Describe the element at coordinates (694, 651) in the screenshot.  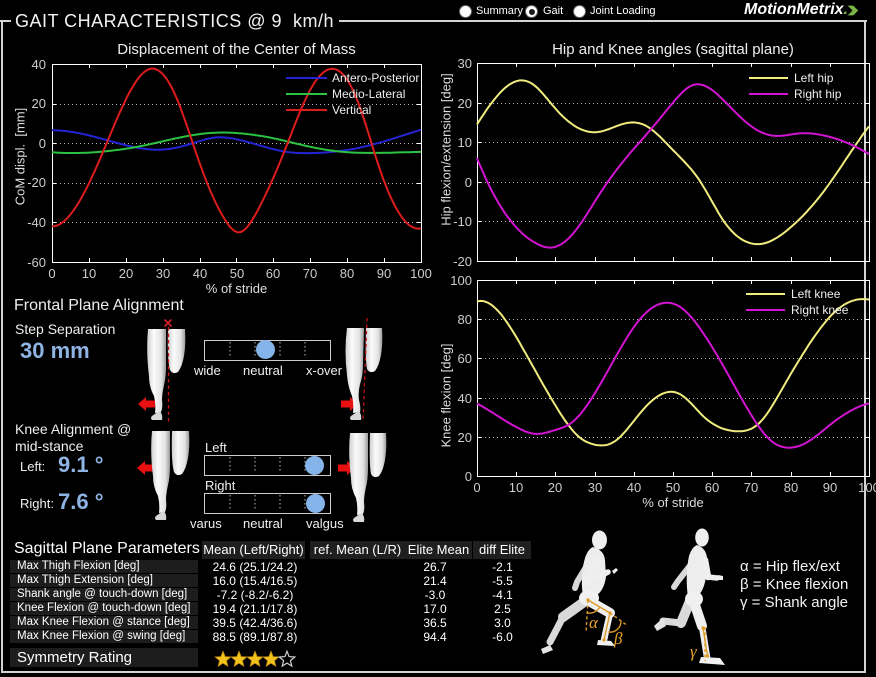
I see `svg-text: γ` at that location.